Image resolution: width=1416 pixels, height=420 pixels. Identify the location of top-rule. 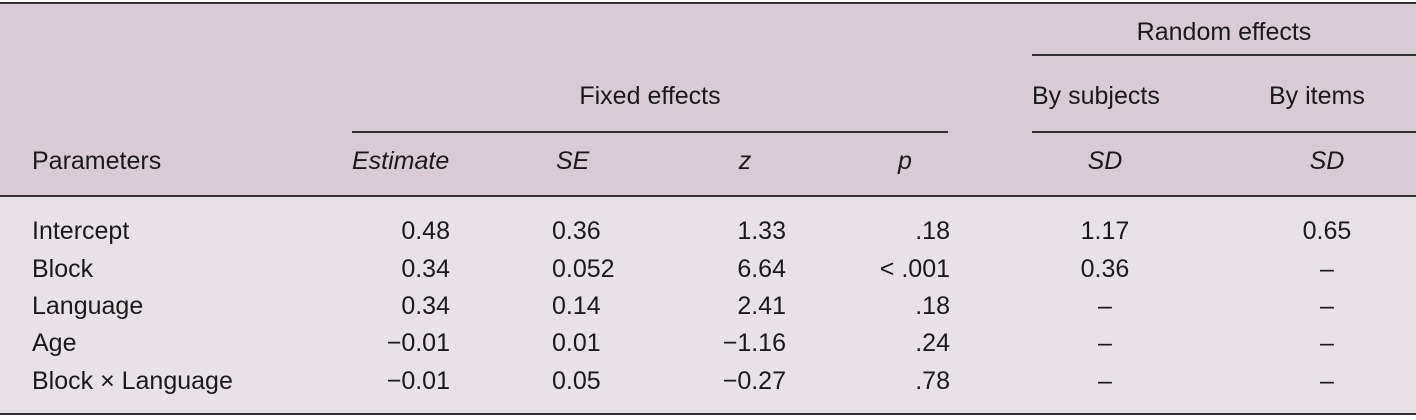
(708, 3).